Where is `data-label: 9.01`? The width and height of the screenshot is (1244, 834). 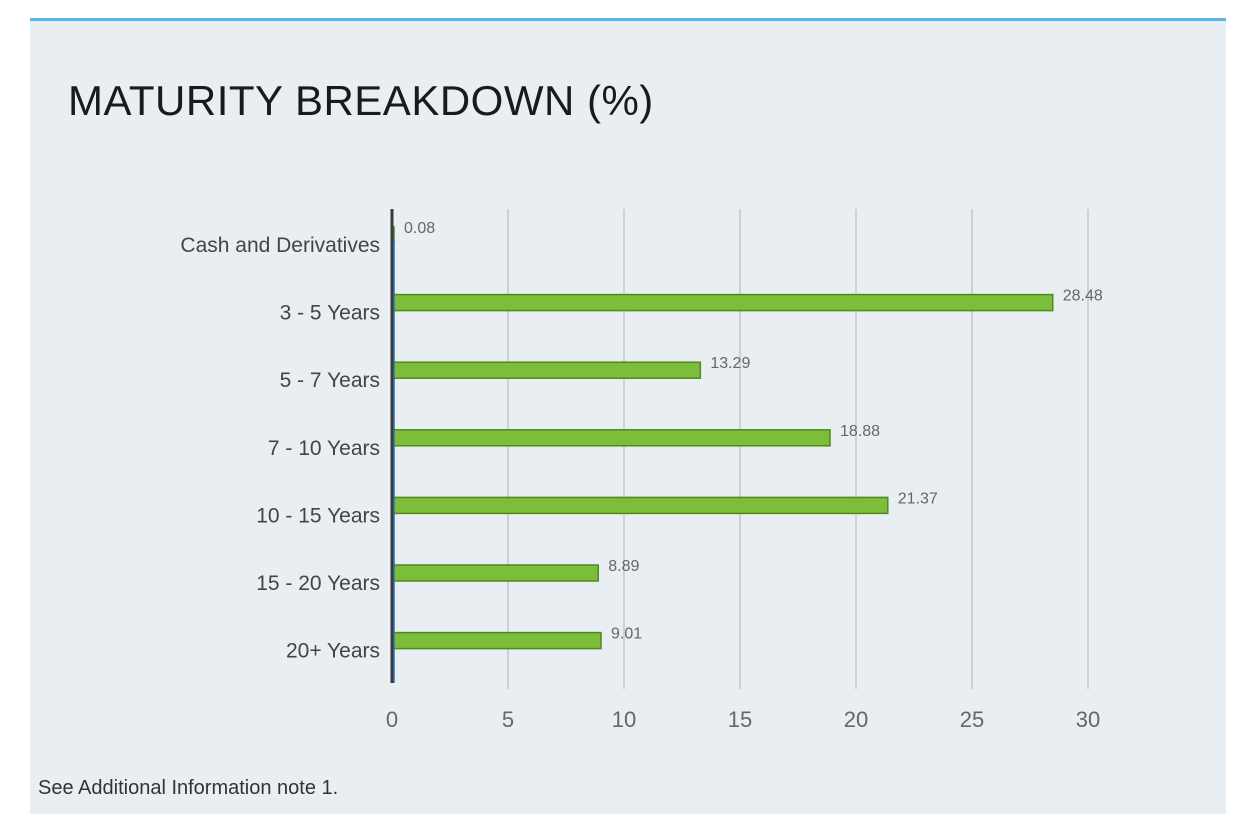 data-label: 9.01 is located at coordinates (626, 634).